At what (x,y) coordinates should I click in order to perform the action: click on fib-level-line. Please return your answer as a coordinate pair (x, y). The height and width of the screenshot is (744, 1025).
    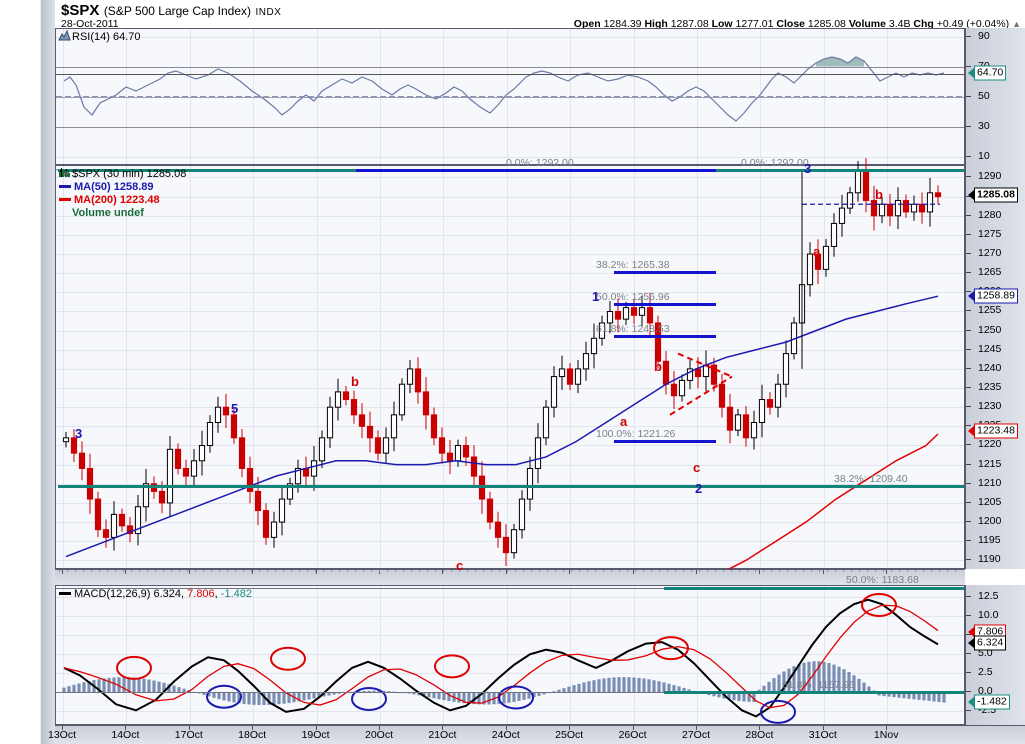
    Looking at the image, I should click on (665, 272).